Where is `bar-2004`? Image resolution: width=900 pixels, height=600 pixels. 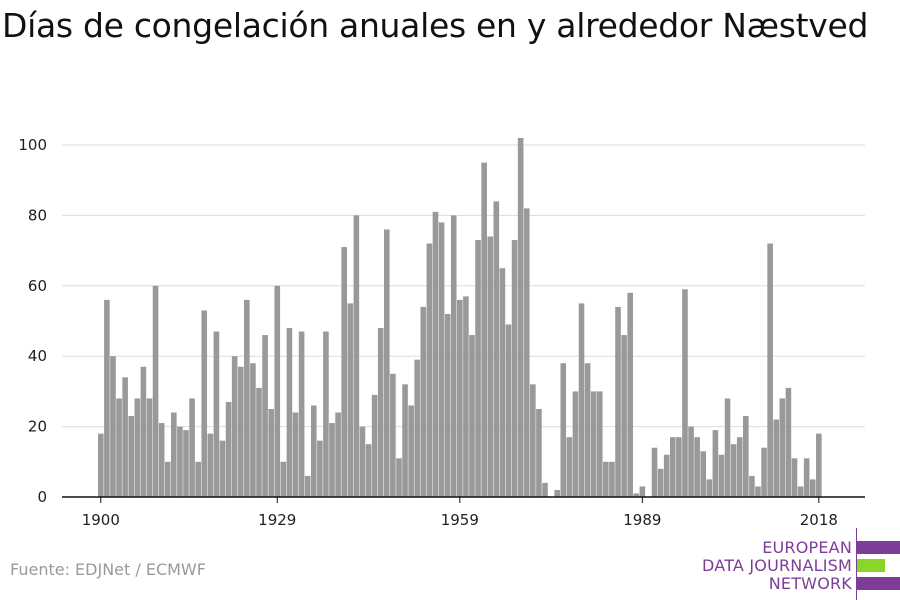 bar-2004 is located at coordinates (733, 470).